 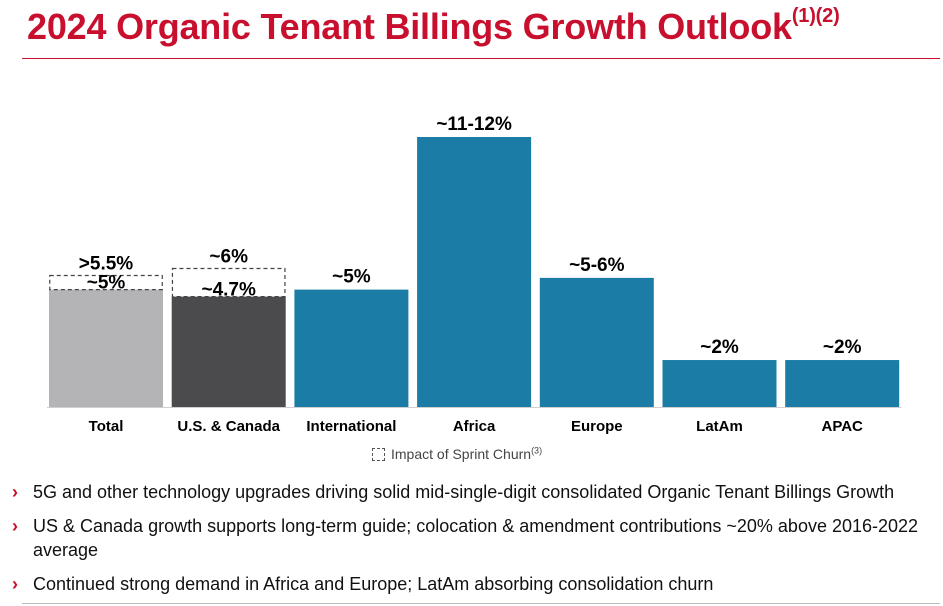 I want to click on title-divider, so click(x=481, y=58).